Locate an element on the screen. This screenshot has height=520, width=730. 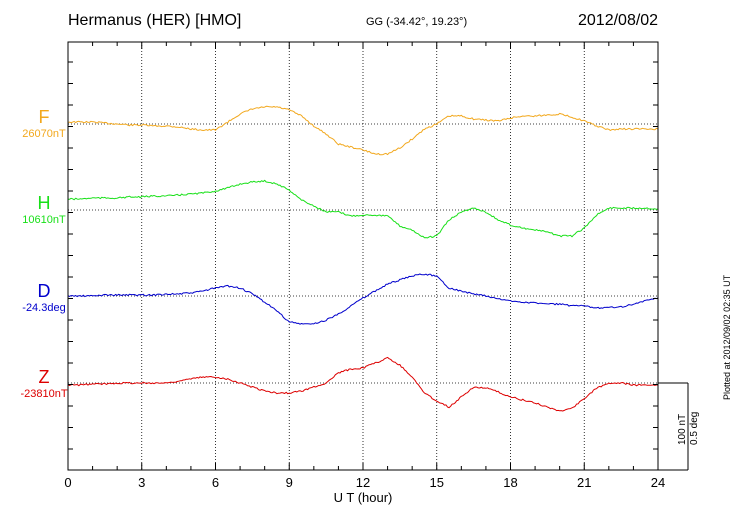
series-baseline-d: -24.3deg is located at coordinates (44, 308).